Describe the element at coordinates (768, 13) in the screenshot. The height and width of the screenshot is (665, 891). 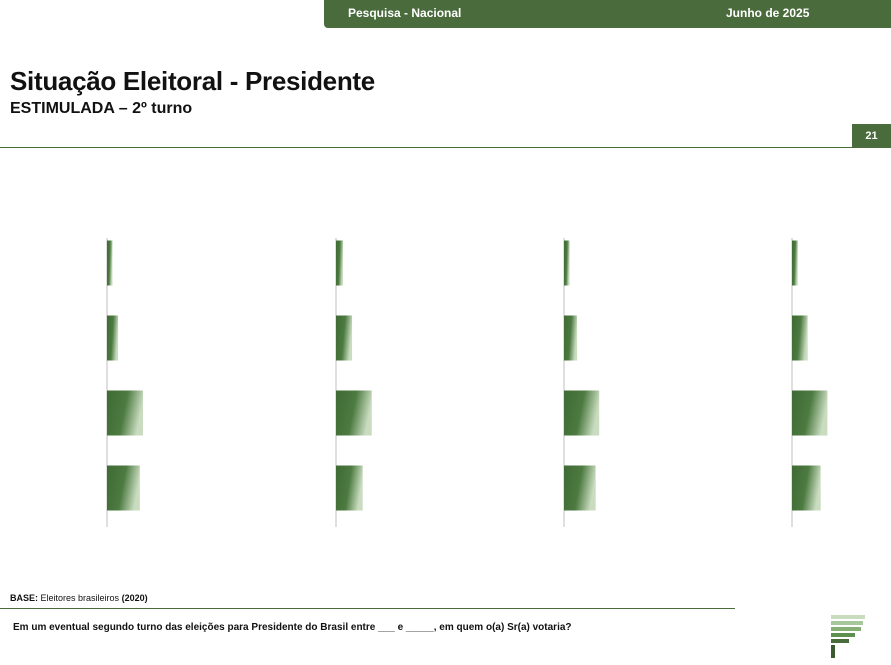
I see `survey-date: Junho de 2025` at that location.